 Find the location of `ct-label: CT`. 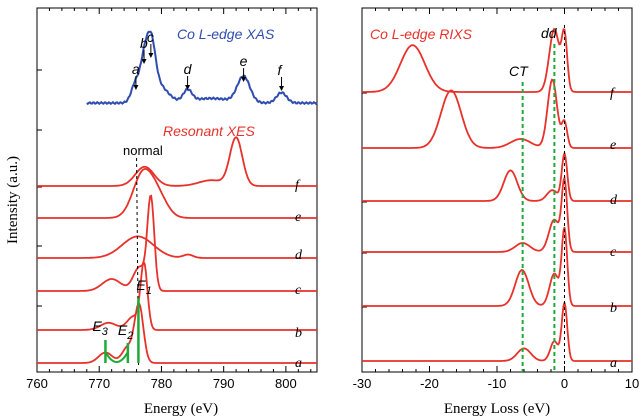

ct-label: CT is located at coordinates (519, 71).